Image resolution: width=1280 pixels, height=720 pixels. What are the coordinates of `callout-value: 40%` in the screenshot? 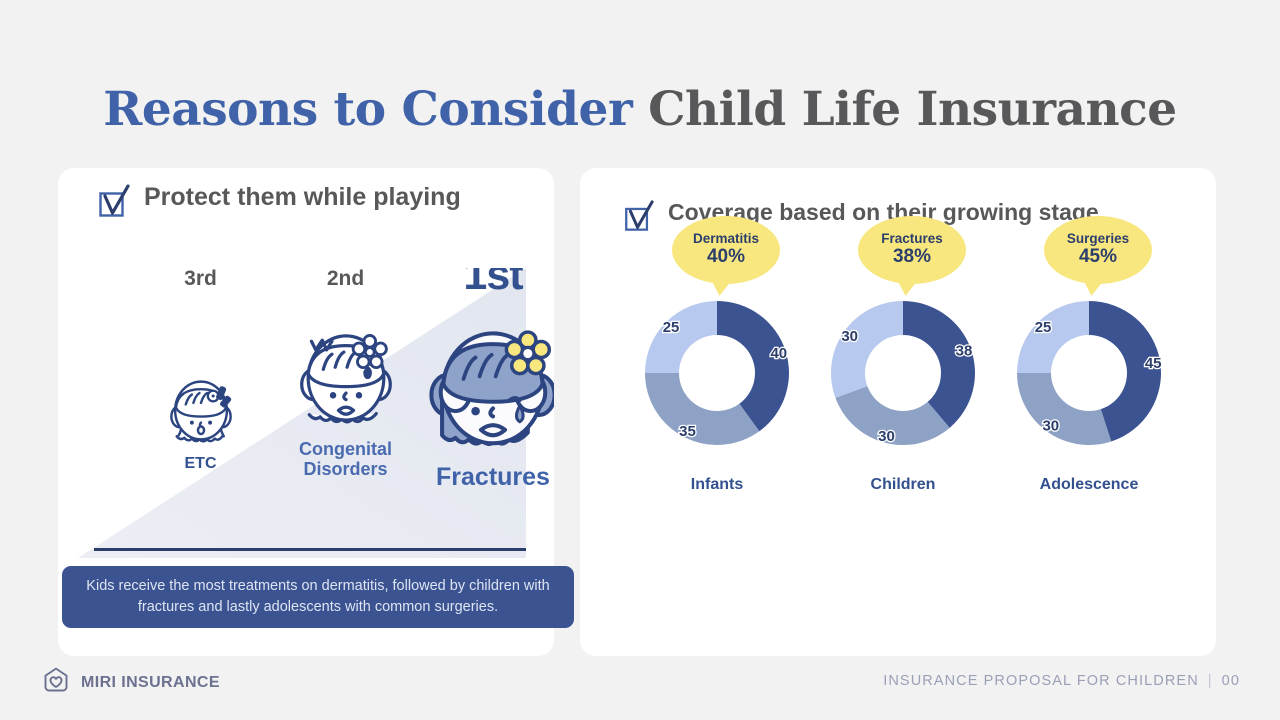 It's located at (726, 257).